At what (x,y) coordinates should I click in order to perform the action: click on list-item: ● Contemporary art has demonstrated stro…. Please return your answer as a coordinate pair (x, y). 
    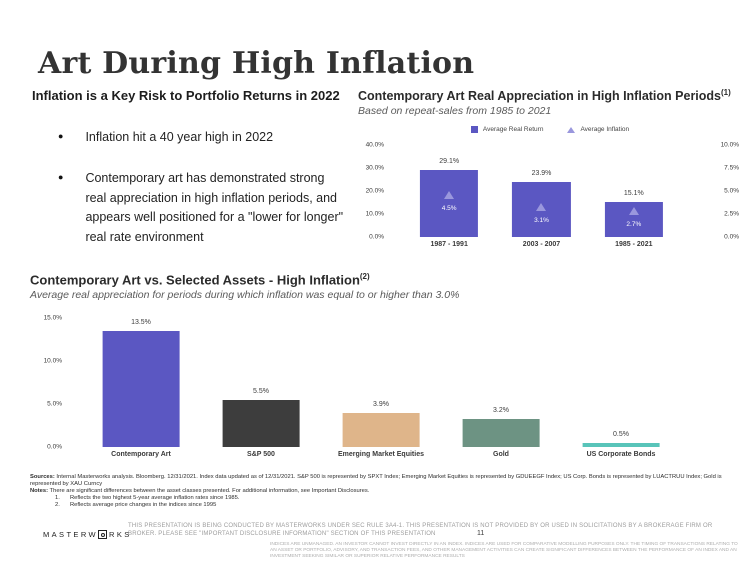
    Looking at the image, I should click on (208, 208).